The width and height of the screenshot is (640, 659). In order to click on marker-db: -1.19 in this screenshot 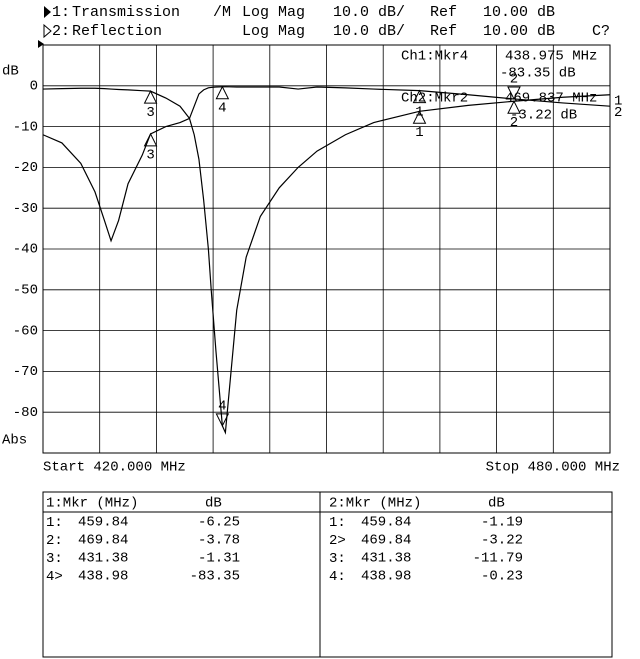, I will do `click(502, 523)`.